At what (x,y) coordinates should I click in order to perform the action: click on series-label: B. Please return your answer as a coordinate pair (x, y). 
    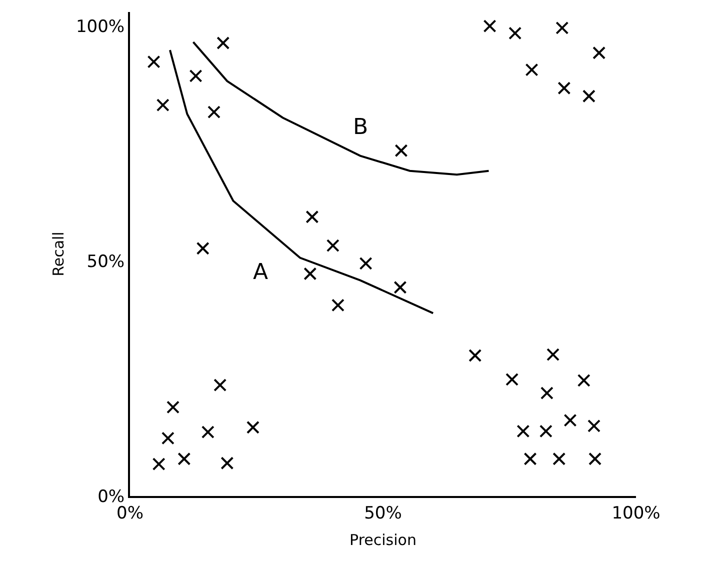
    Looking at the image, I should click on (360, 127).